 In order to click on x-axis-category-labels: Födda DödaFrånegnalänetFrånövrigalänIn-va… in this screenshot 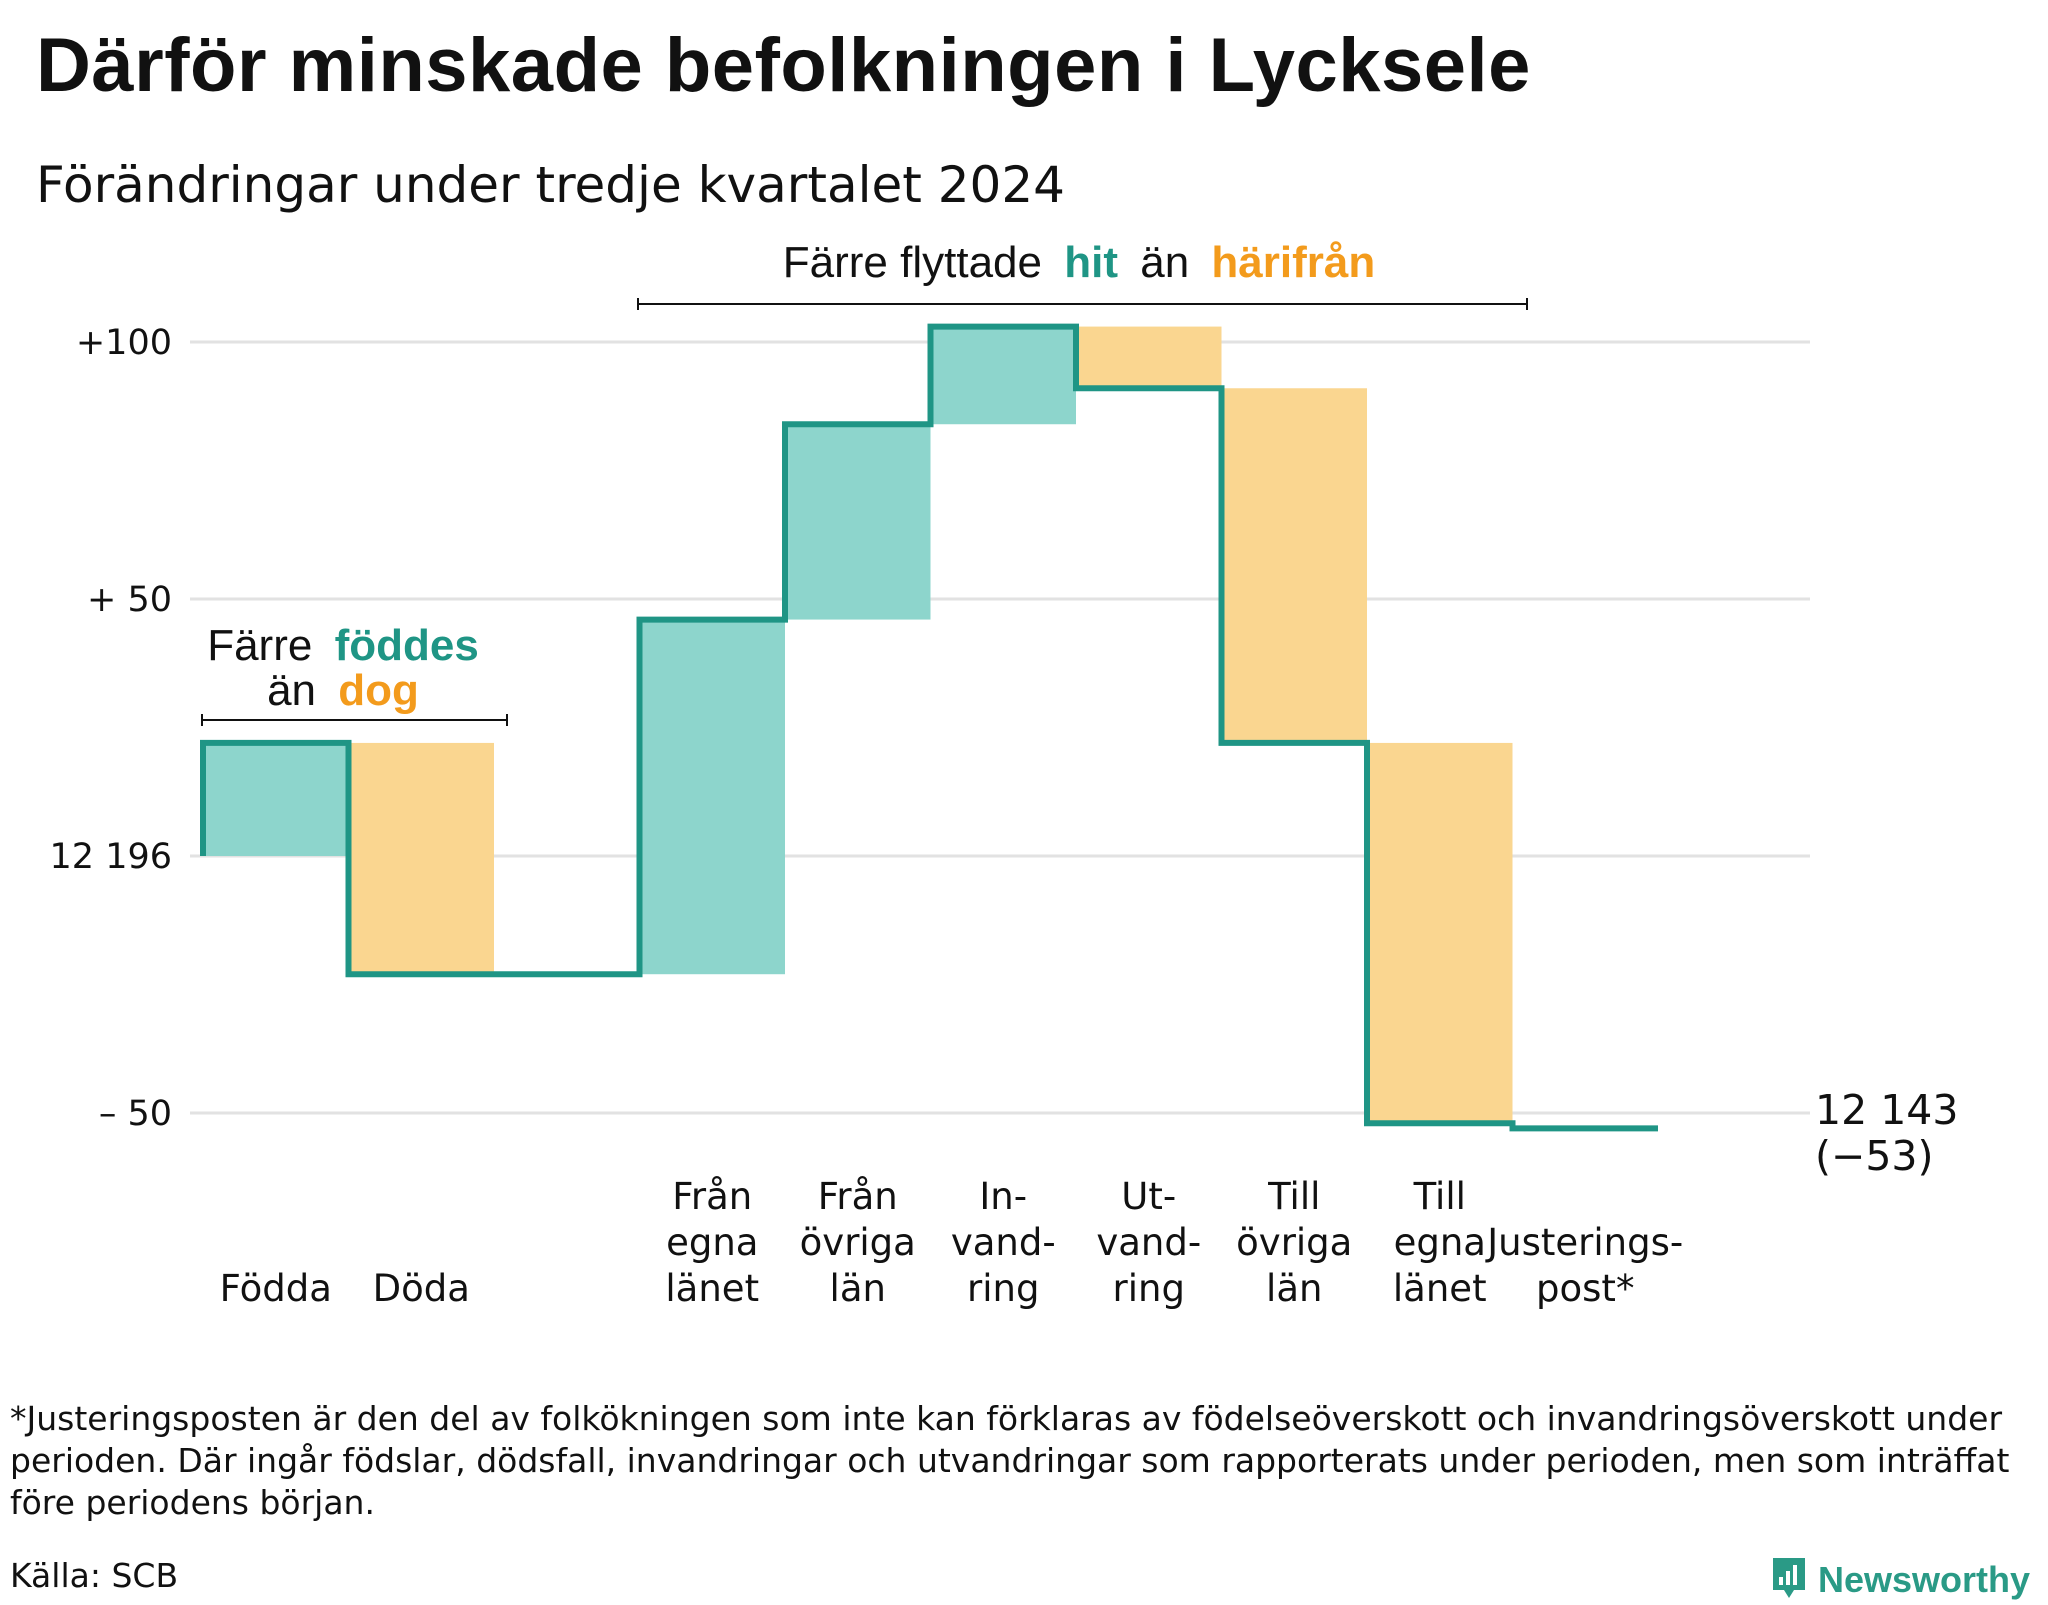, I will do `click(952, 1242)`.